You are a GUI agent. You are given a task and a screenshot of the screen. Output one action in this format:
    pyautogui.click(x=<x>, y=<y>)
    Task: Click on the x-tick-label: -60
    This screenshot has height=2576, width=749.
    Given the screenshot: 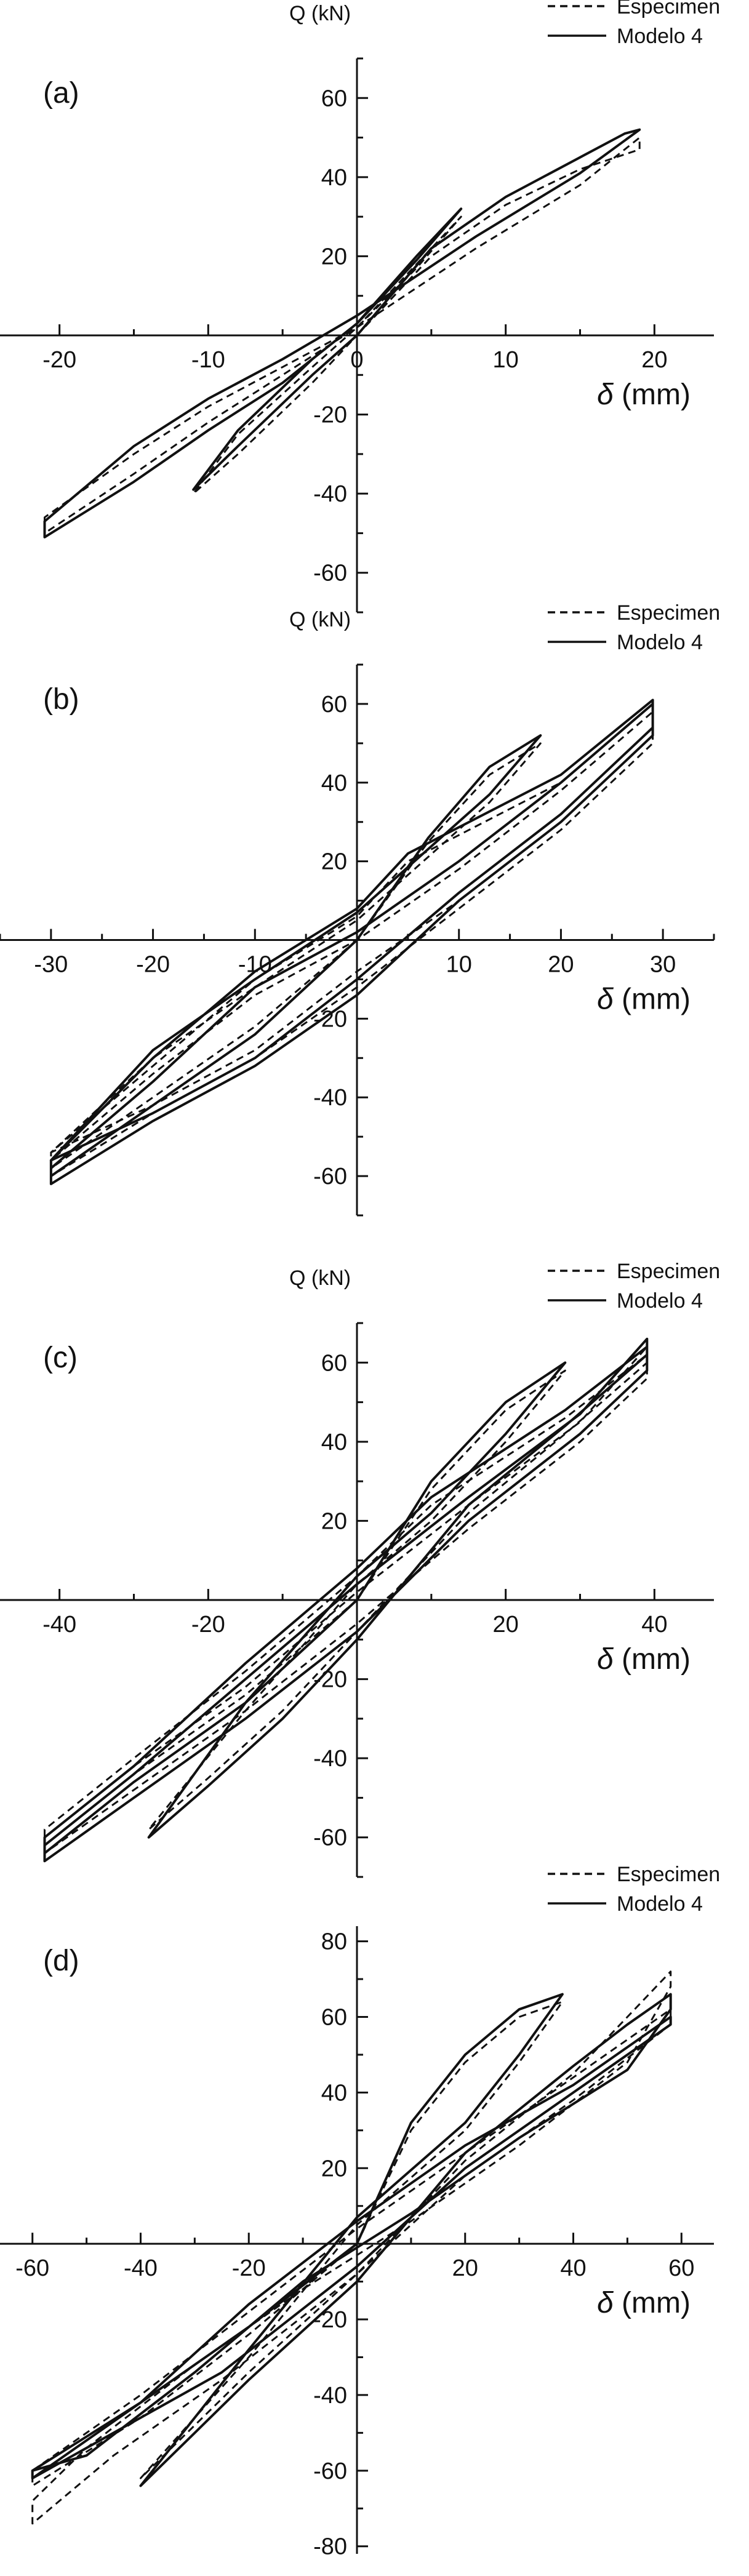 What is the action you would take?
    pyautogui.click(x=32, y=2268)
    